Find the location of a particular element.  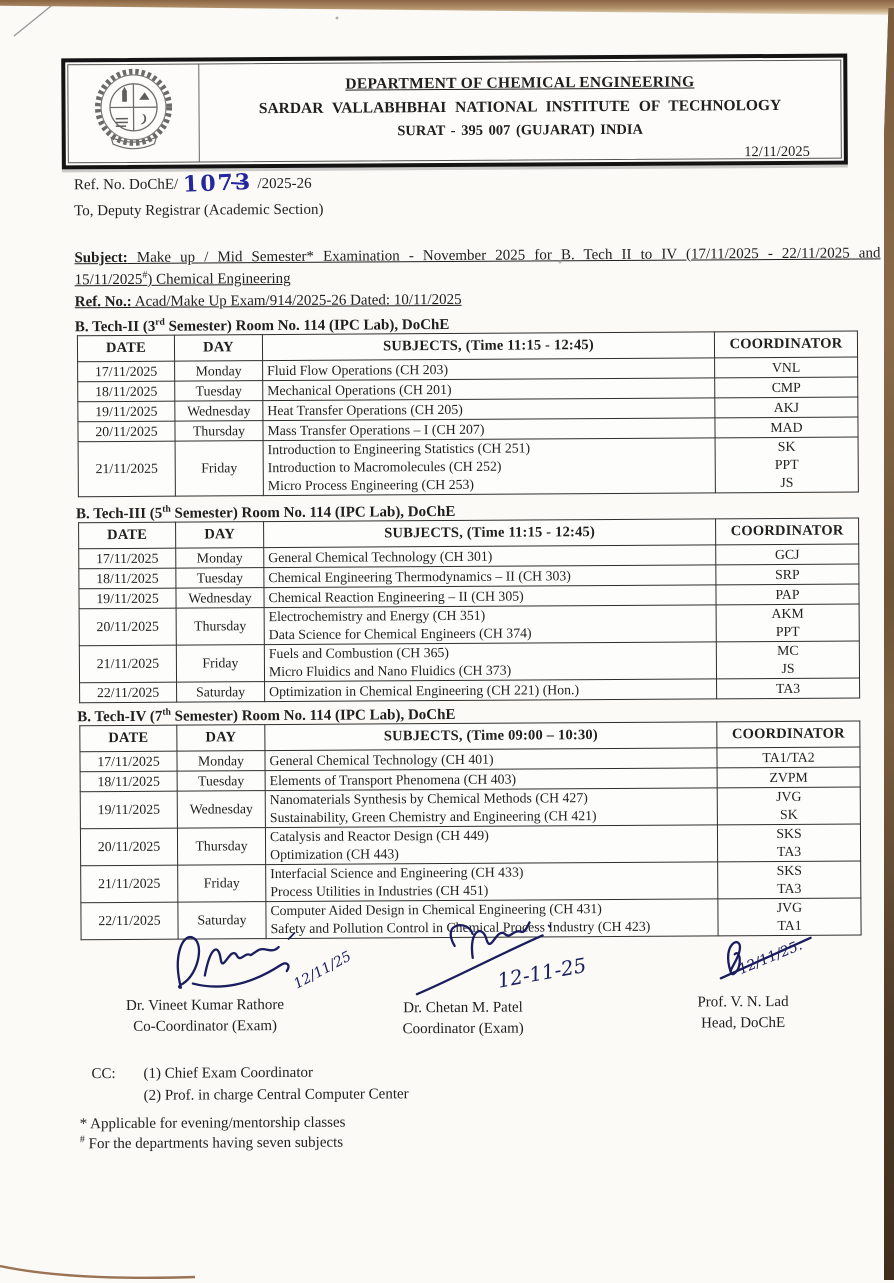

signatory-block-3: Prof. V. N. Lad Head, DoChE is located at coordinates (743, 1013).